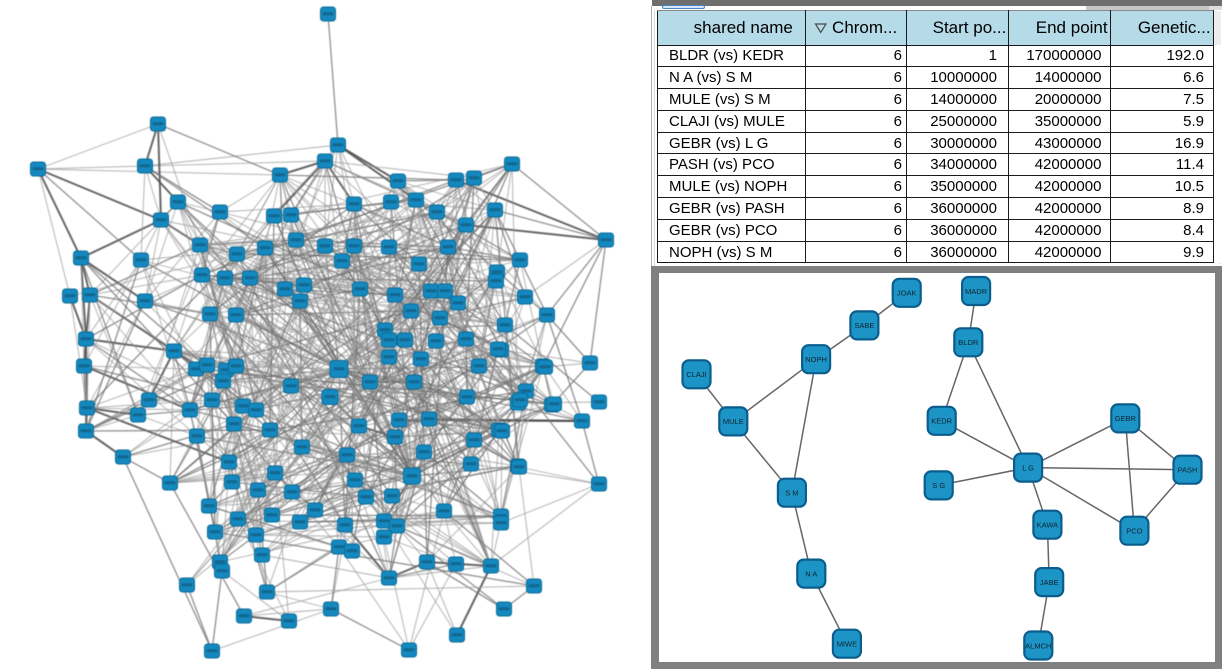  What do you see at coordinates (816, 359) in the screenshot?
I see `svg-text: NOPH` at bounding box center [816, 359].